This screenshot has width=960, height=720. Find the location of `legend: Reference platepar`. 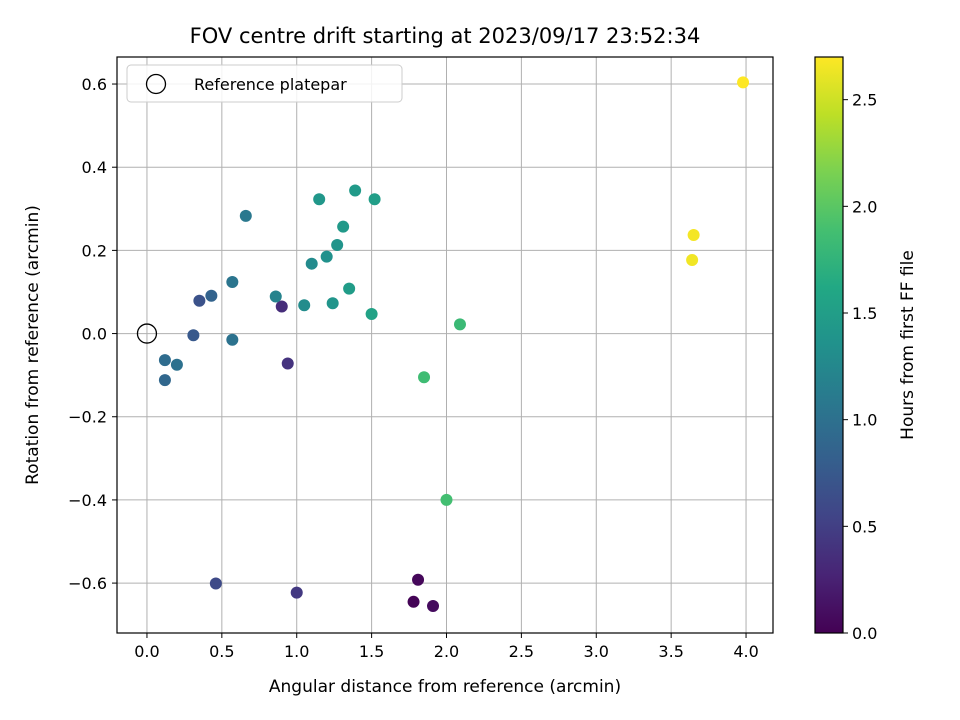

legend: Reference platepar is located at coordinates (264, 83).